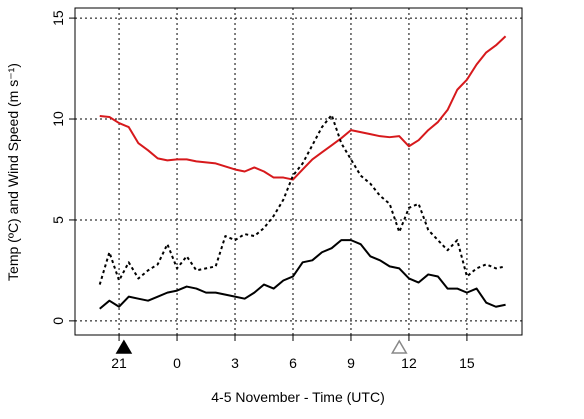 This screenshot has width=584, height=419. What do you see at coordinates (58, 18) in the screenshot?
I see `y-tick-label: 15` at bounding box center [58, 18].